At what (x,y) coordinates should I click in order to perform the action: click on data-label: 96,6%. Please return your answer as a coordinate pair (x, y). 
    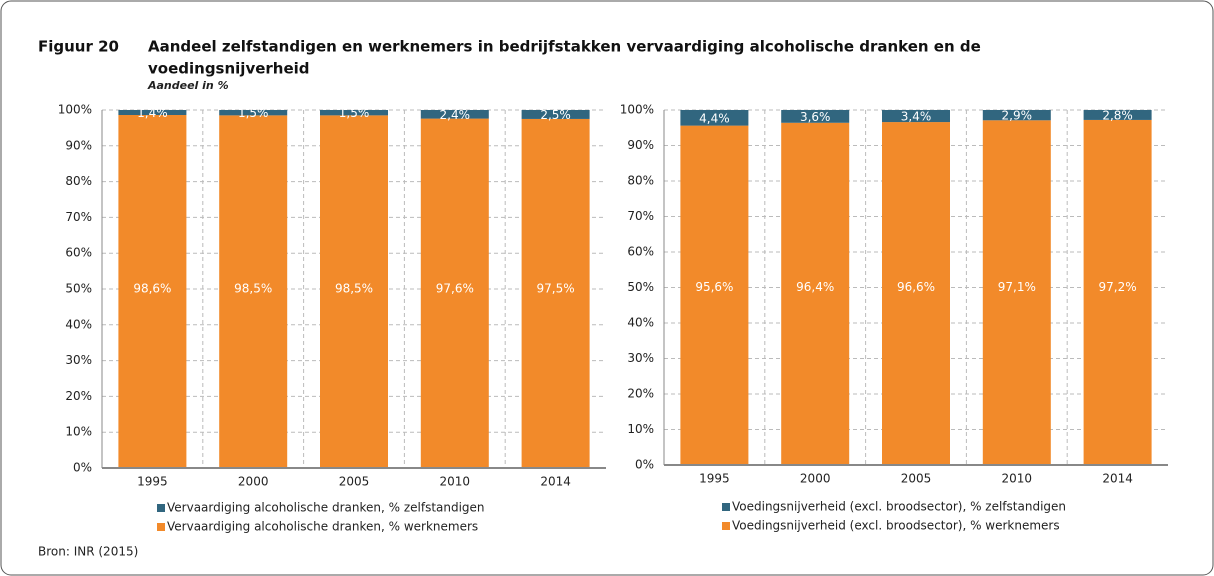
    Looking at the image, I should click on (916, 287).